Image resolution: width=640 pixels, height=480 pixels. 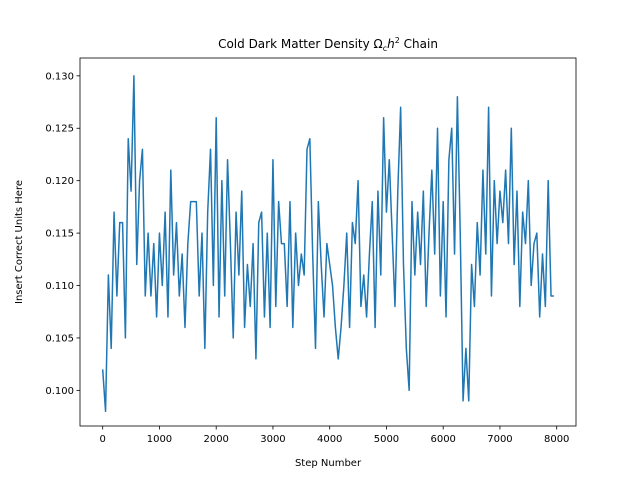 I want to click on x-tick-label: 7000, so click(x=499, y=439).